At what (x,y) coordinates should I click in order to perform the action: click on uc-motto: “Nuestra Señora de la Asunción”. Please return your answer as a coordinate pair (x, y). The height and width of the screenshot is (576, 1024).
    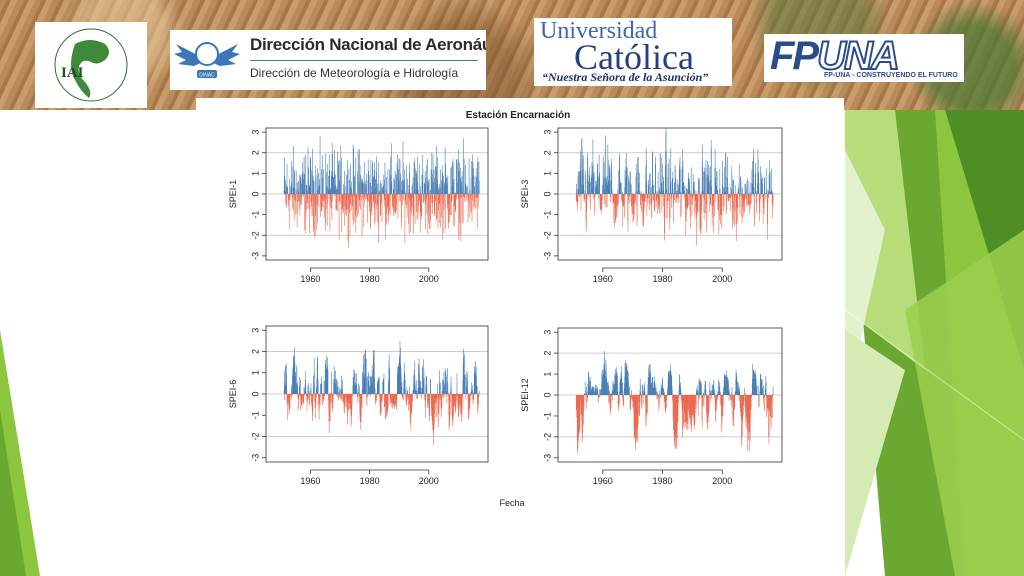
    Looking at the image, I should click on (625, 77).